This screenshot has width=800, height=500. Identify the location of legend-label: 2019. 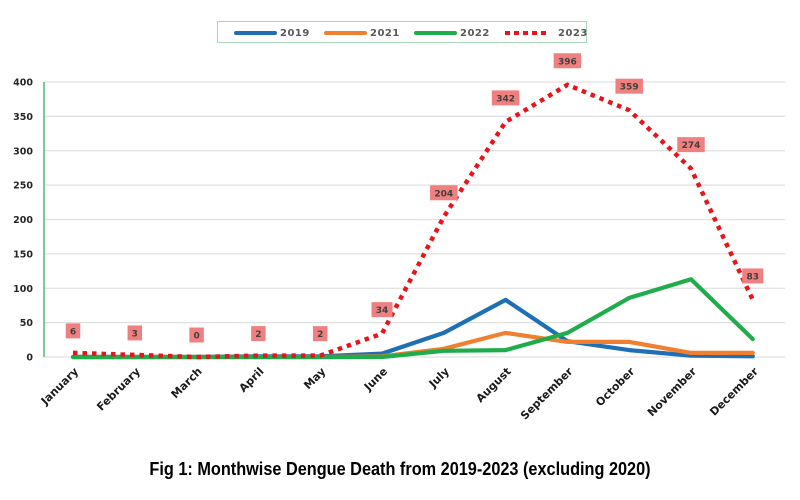
(295, 33).